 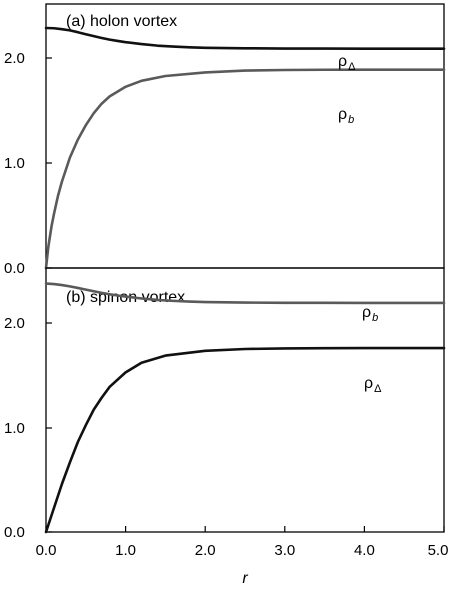 What do you see at coordinates (347, 63) in the screenshot?
I see `panel-a-rho-delta-label: ρΔ` at bounding box center [347, 63].